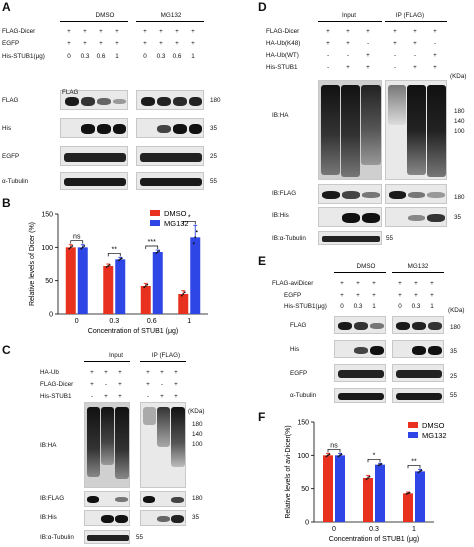 The image size is (474, 547). I want to click on panel-e-letter: E, so click(262, 261).